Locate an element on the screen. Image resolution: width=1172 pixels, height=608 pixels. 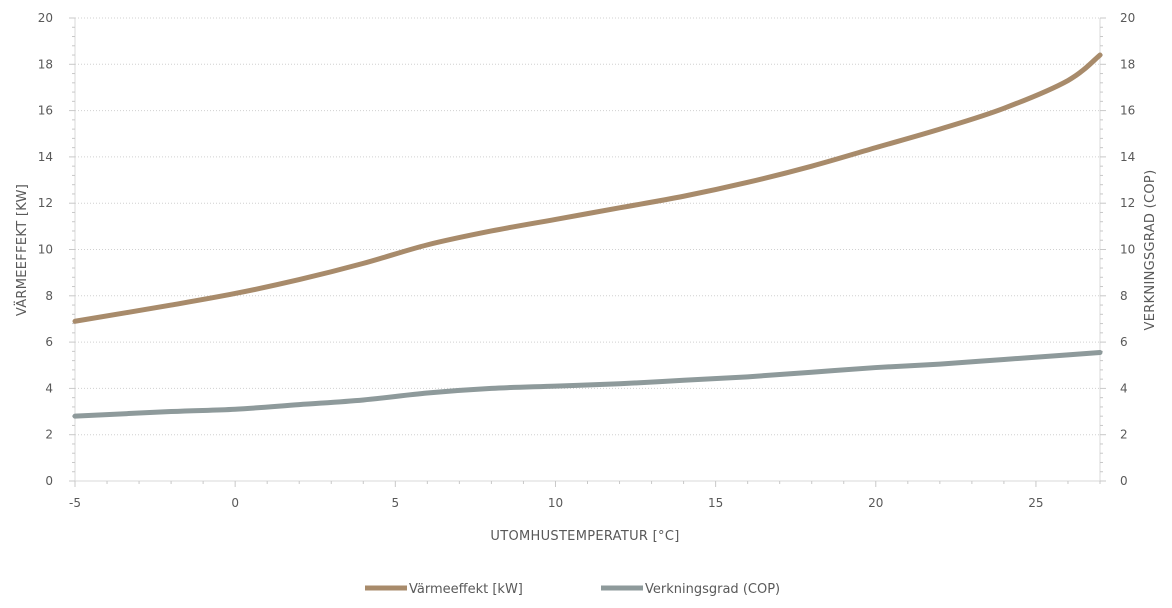
y-tick-label-left: 12 is located at coordinates (45, 203).